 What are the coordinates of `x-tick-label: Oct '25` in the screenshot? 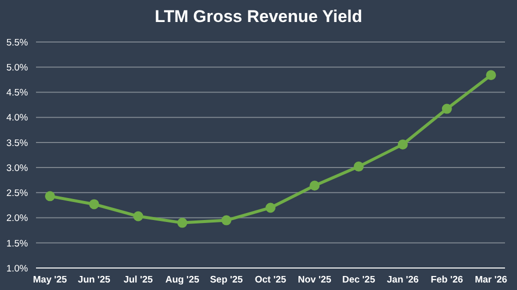 It's located at (270, 280).